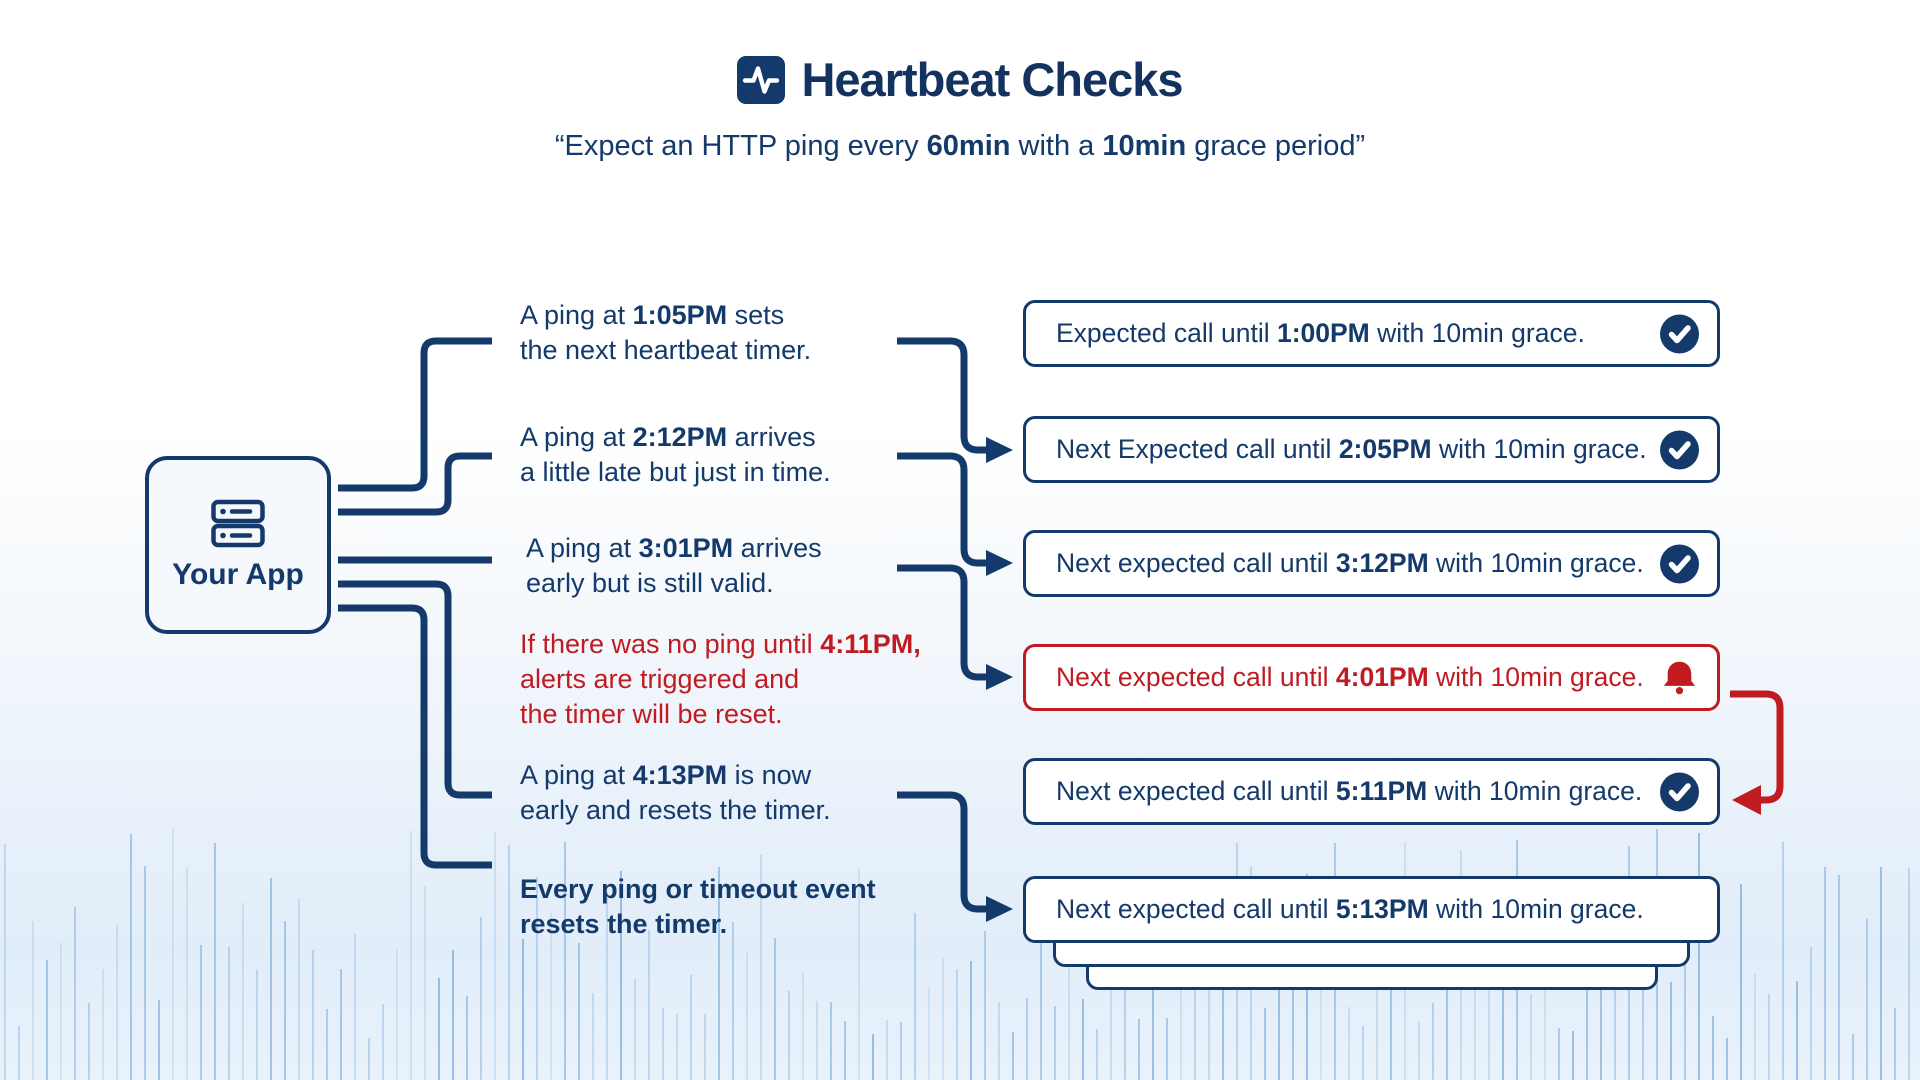  Describe the element at coordinates (992, 79) in the screenshot. I see `page-title: Heartbeat Checks` at that location.